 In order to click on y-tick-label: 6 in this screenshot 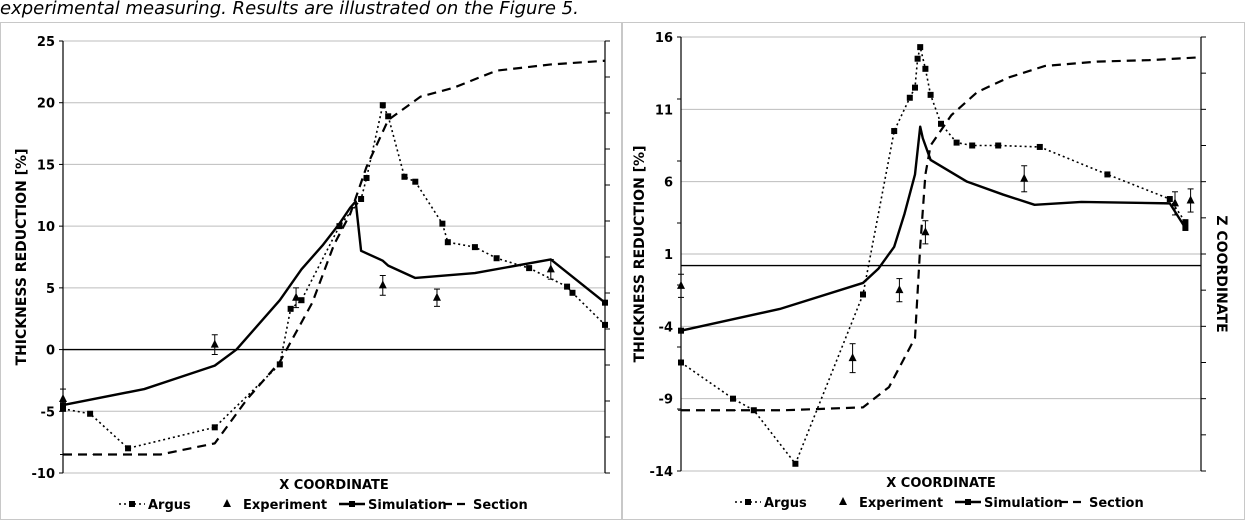, I will do `click(668, 183)`.